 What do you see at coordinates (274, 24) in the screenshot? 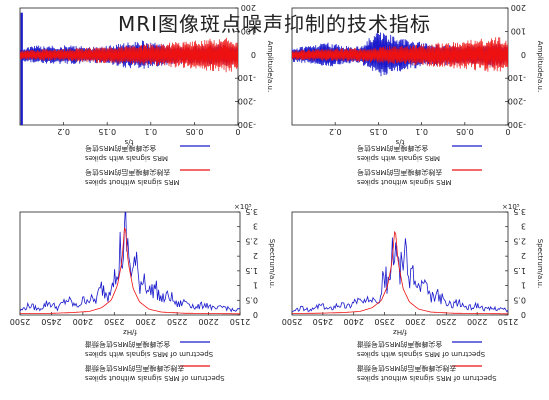
I see `page-title: MRI图像斑点噪声抑制的技术指标` at bounding box center [274, 24].